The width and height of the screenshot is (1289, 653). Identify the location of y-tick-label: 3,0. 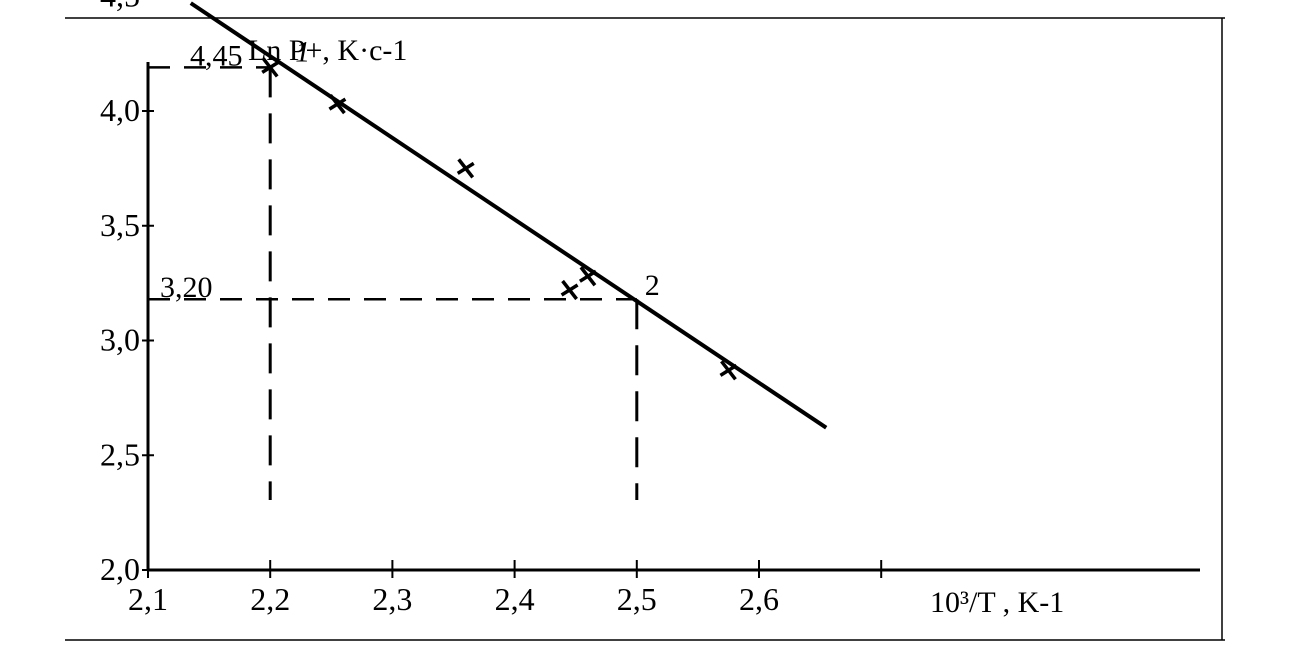
(120, 340).